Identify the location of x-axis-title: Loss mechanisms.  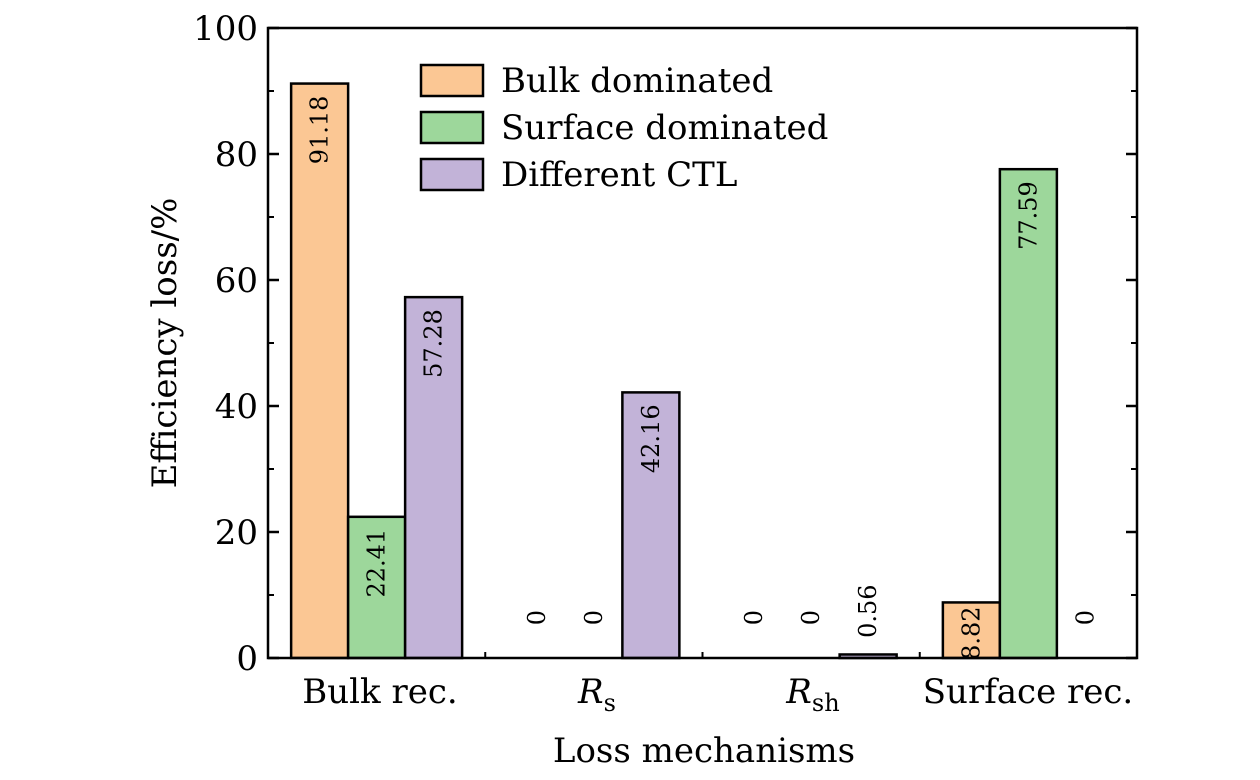
(704, 751).